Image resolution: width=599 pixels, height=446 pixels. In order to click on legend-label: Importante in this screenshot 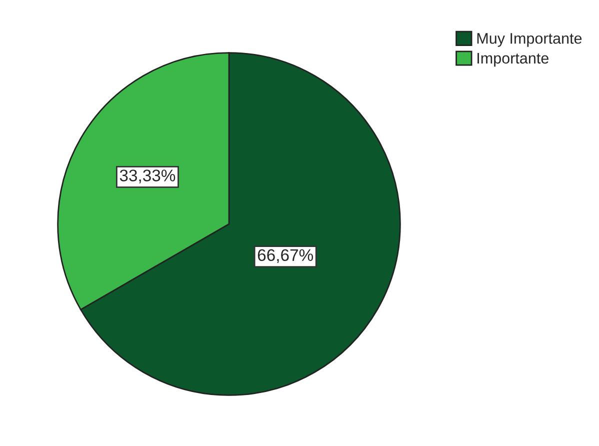, I will do `click(513, 59)`.